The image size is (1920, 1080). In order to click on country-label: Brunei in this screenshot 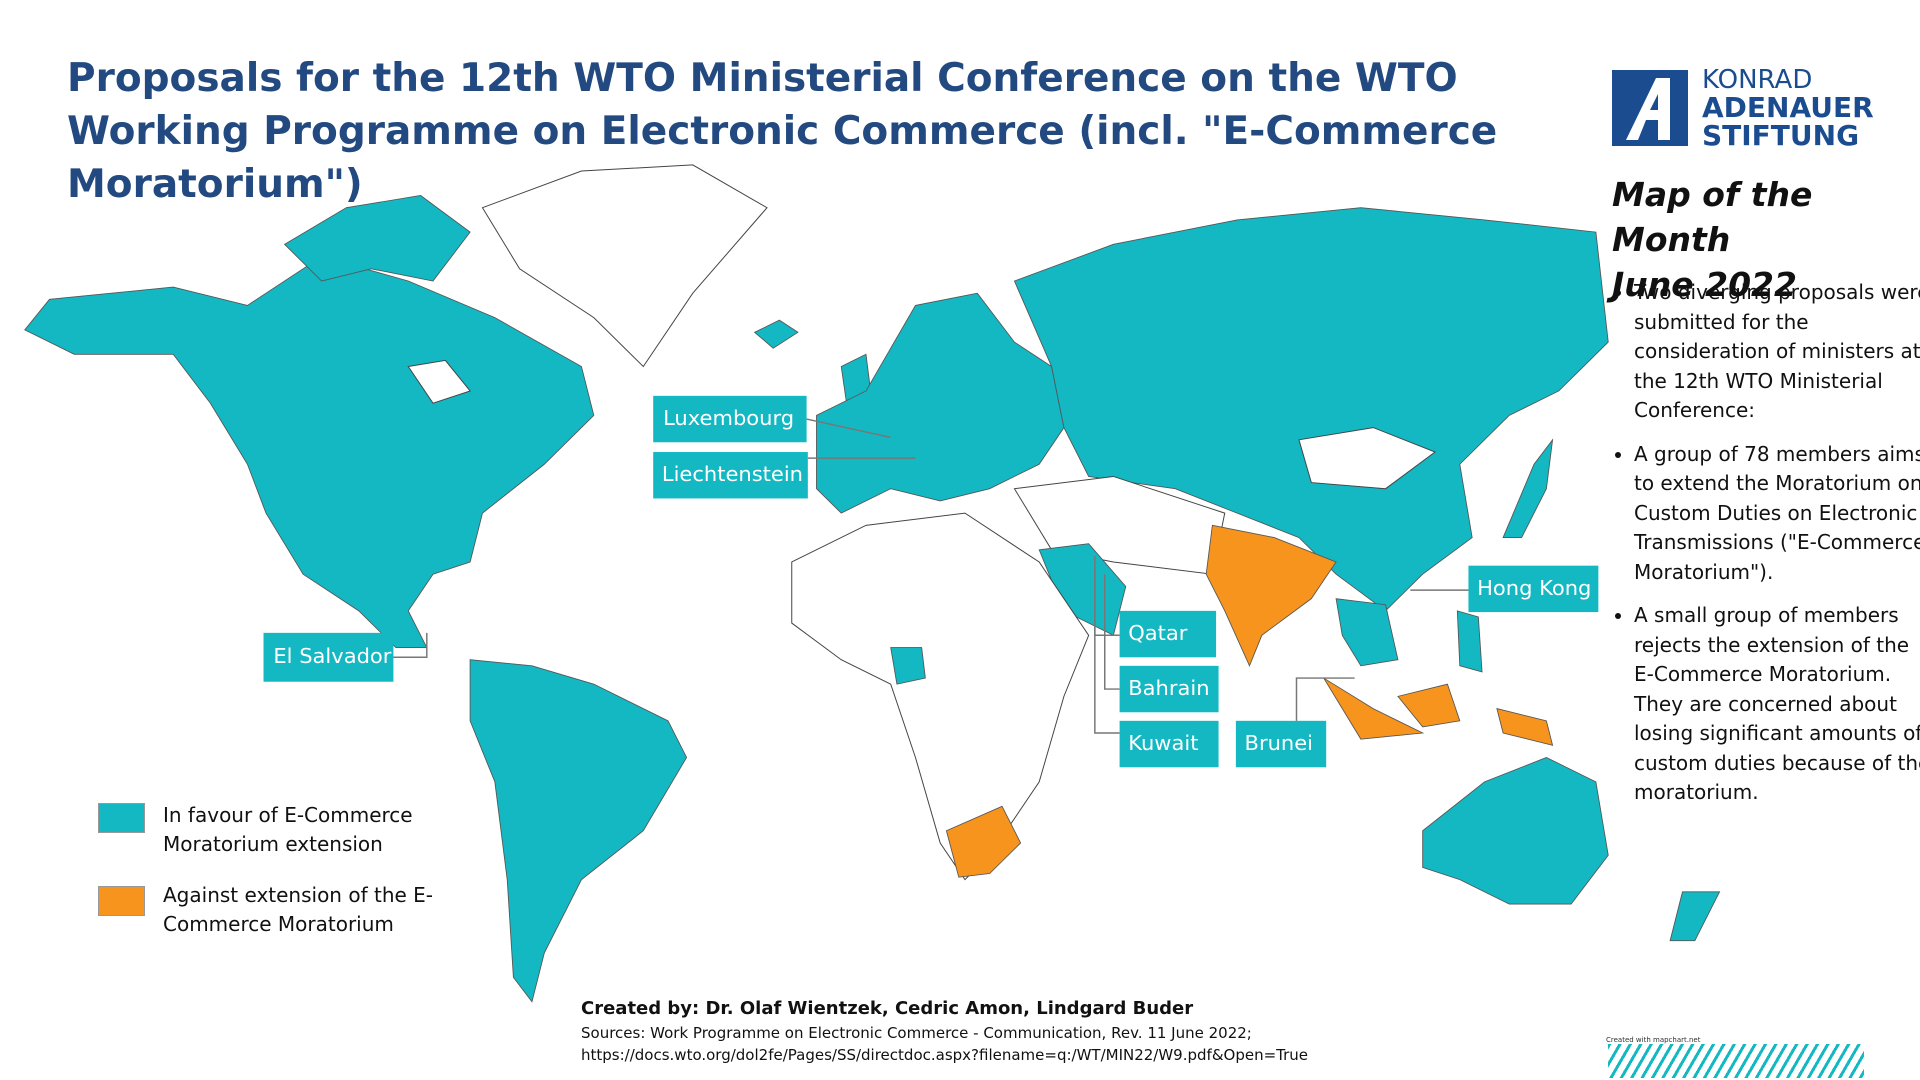, I will do `click(1279, 743)`.